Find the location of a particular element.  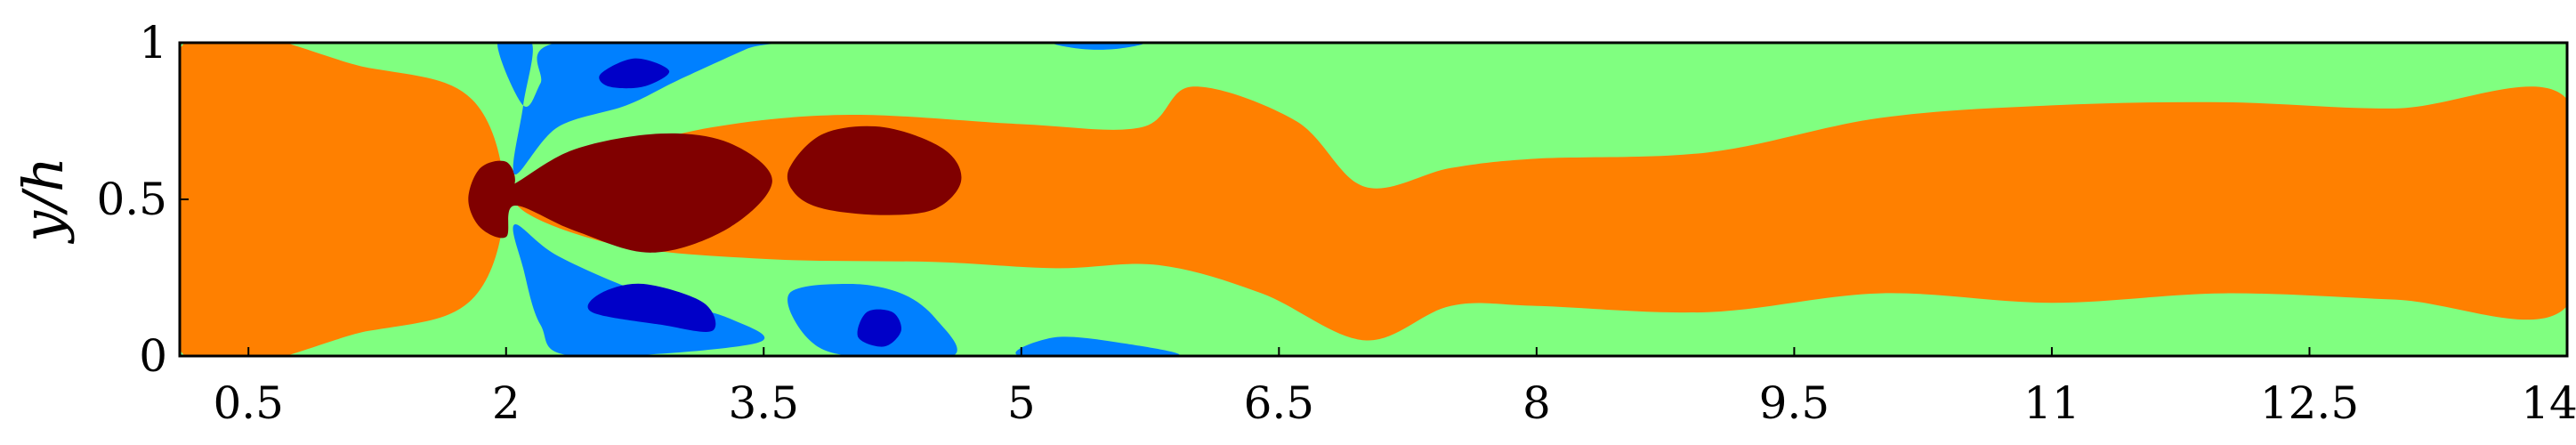

y-tick-label: 1 is located at coordinates (153, 43).